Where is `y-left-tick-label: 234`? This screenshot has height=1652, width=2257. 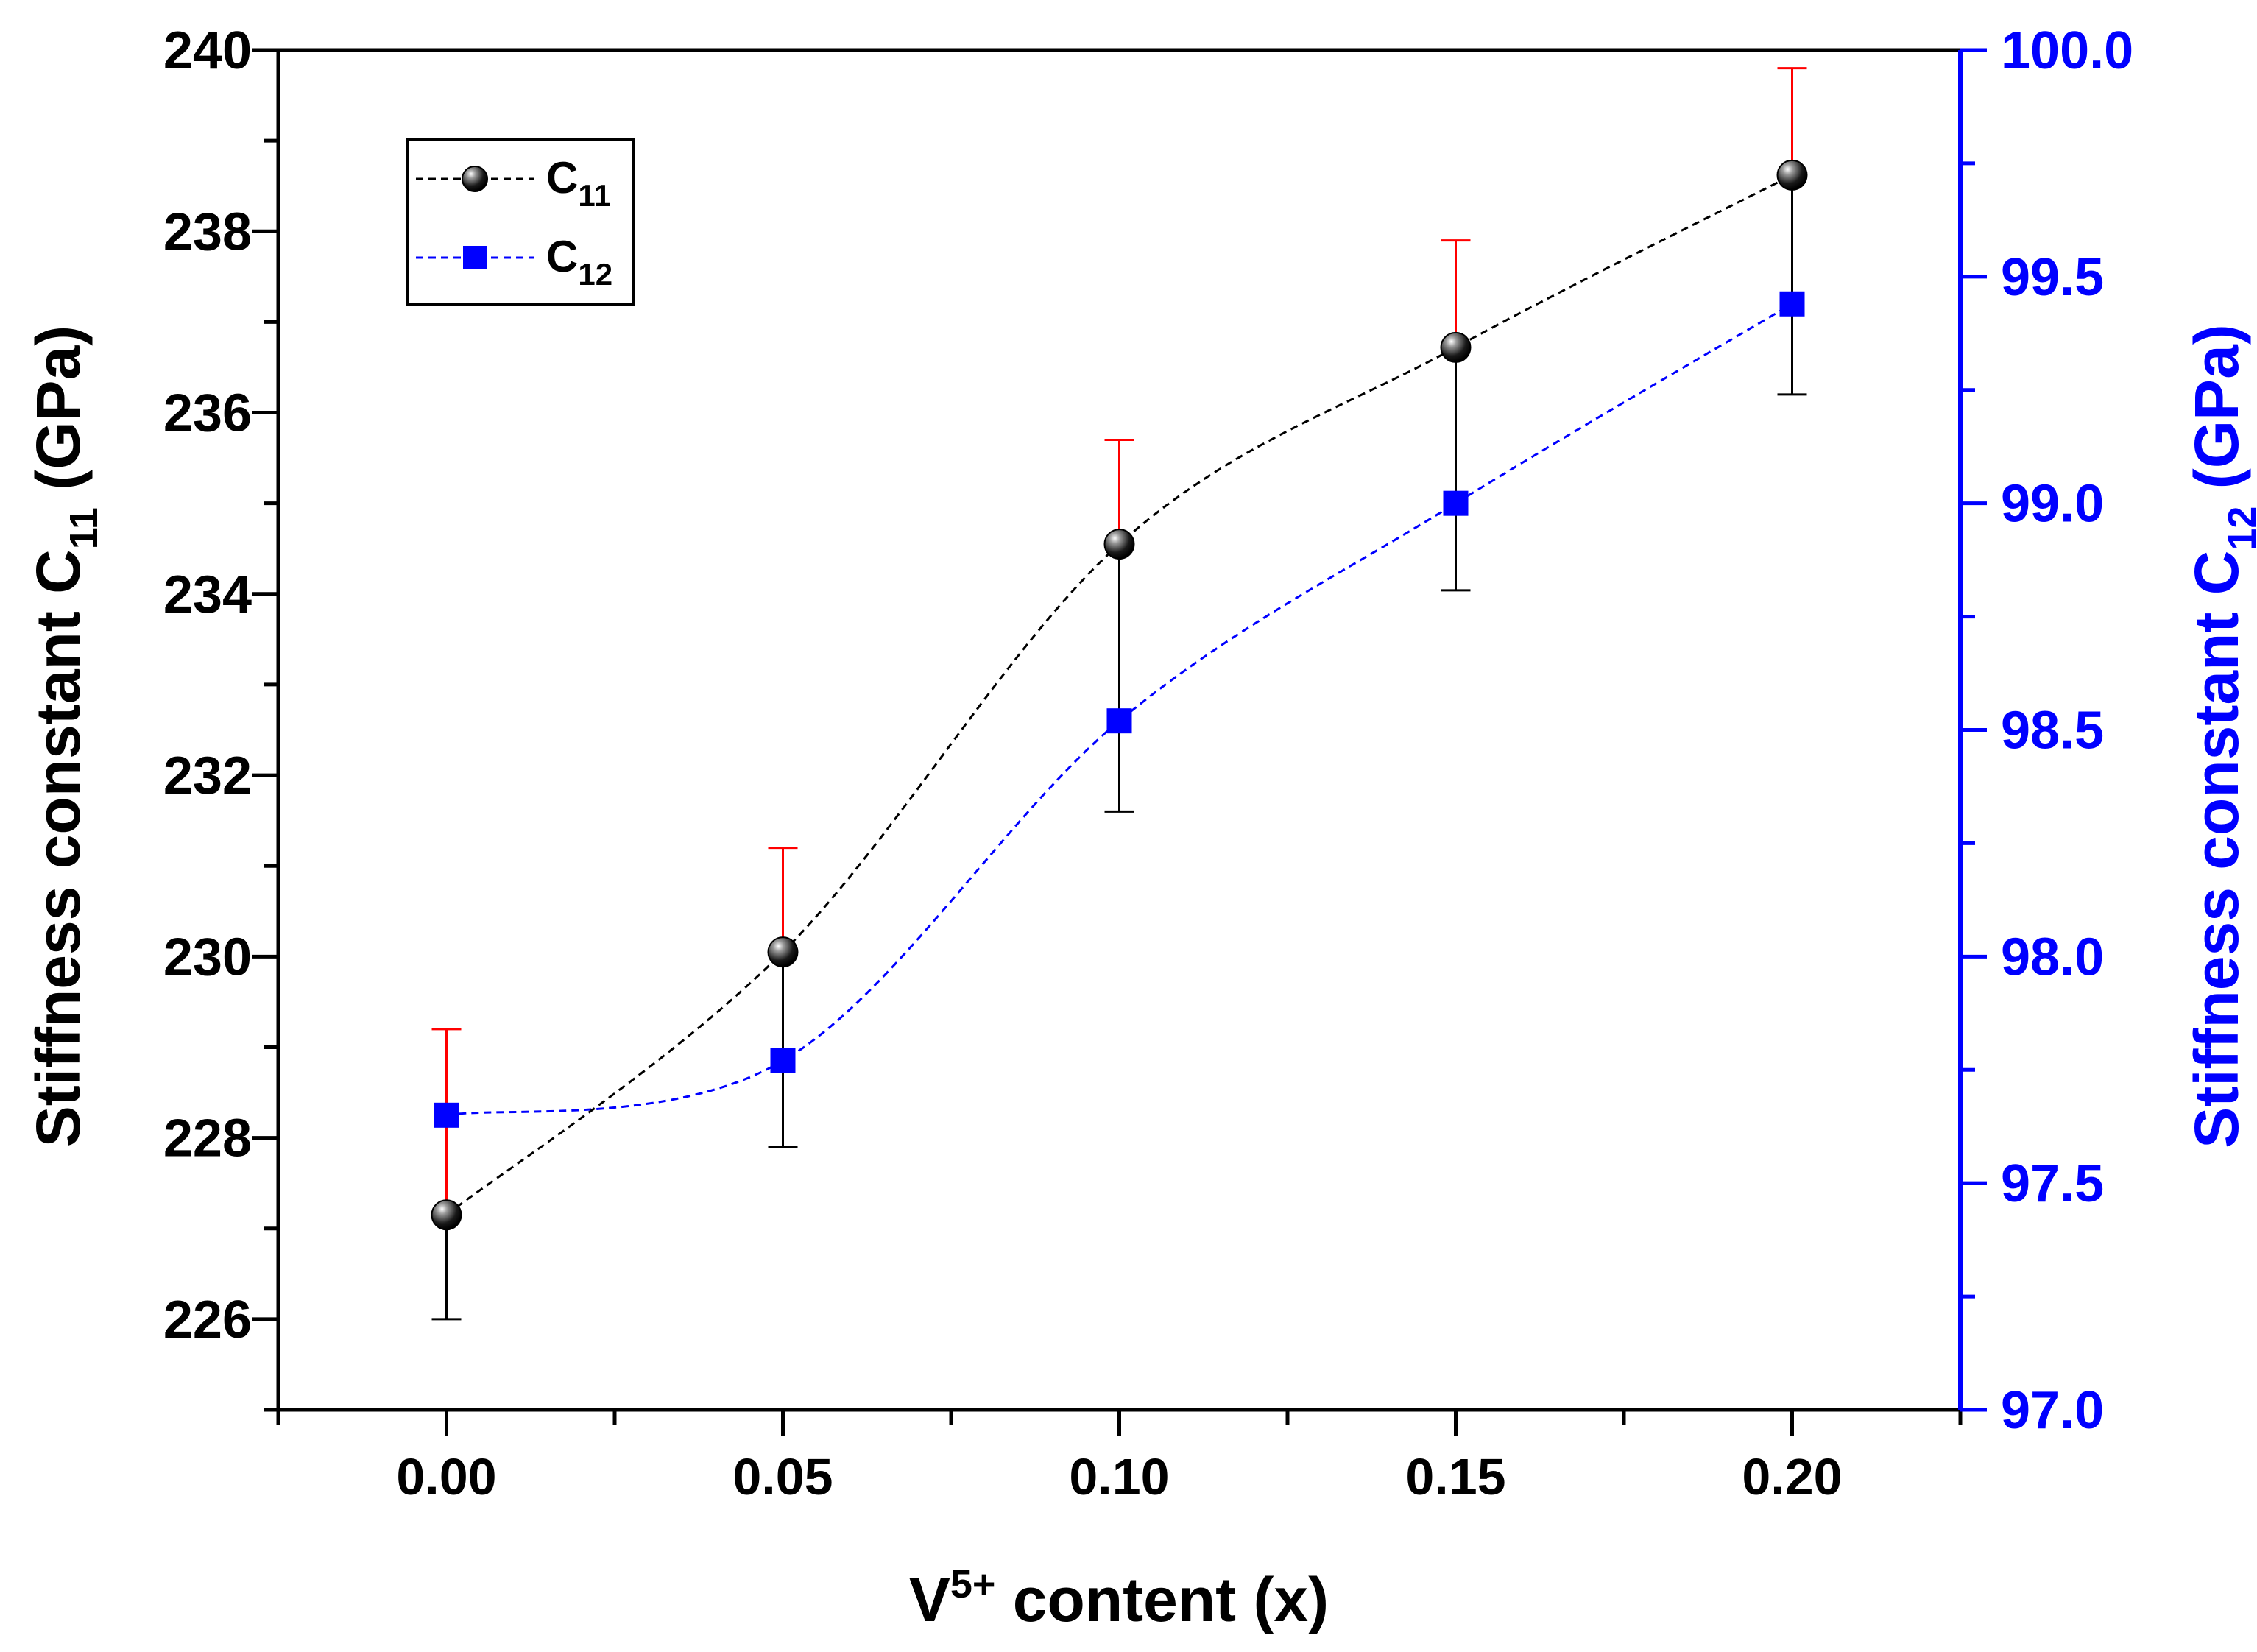 y-left-tick-label: 234 is located at coordinates (207, 594).